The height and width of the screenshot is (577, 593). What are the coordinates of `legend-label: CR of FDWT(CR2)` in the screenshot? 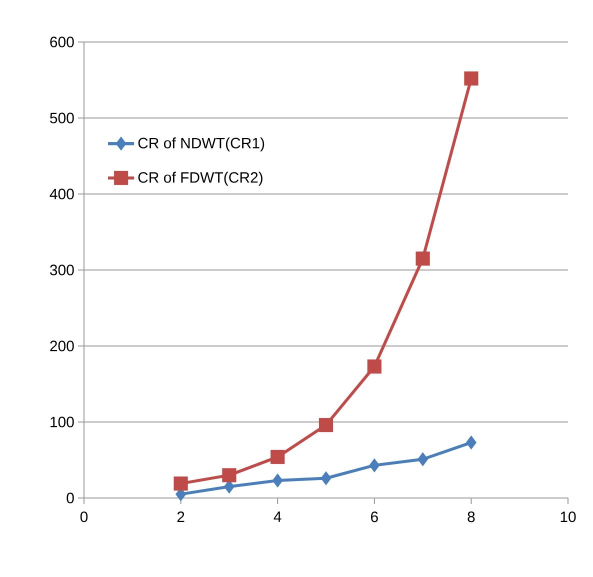 It's located at (200, 179).